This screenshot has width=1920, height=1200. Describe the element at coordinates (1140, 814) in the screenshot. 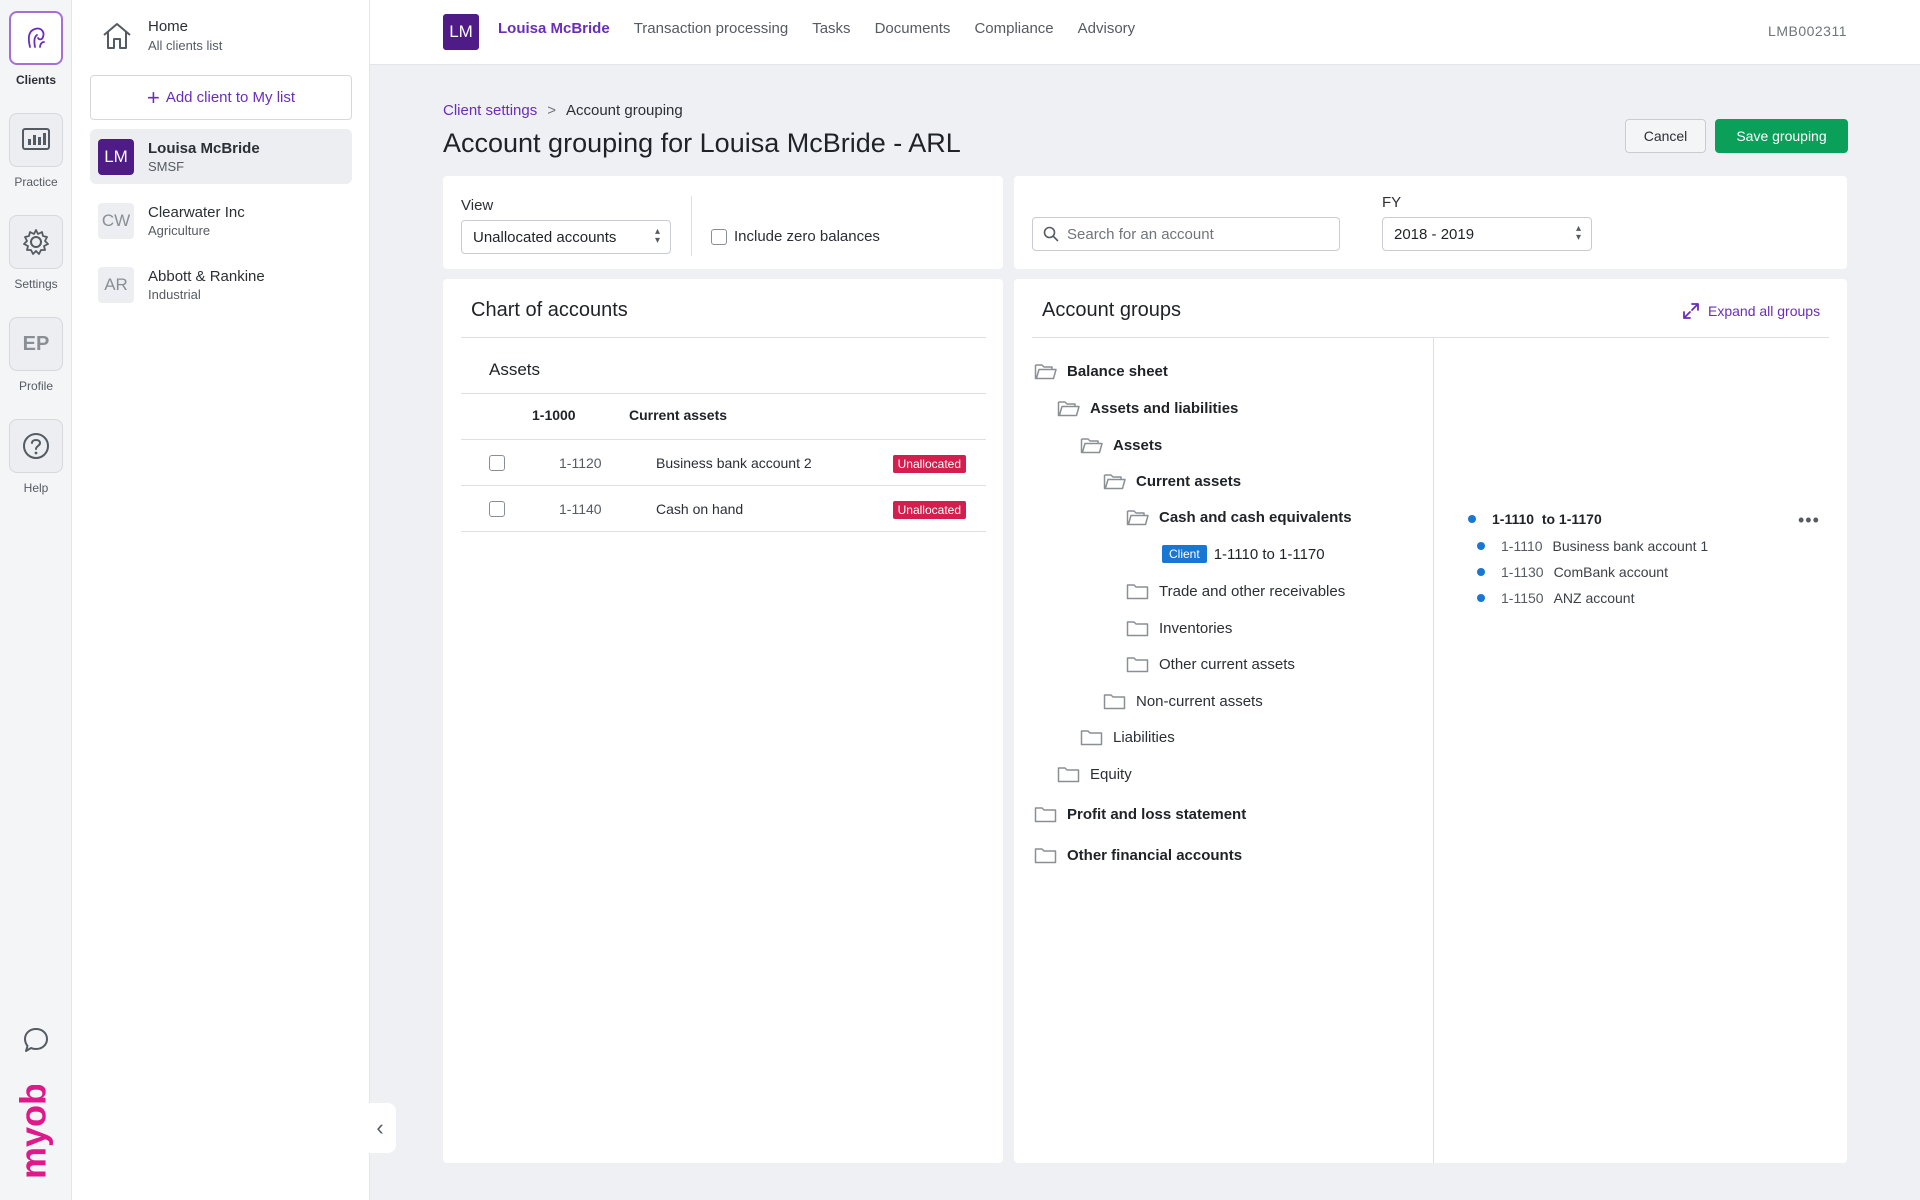

I see `tree-item-profit-and-loss: Profit and loss statement` at that location.